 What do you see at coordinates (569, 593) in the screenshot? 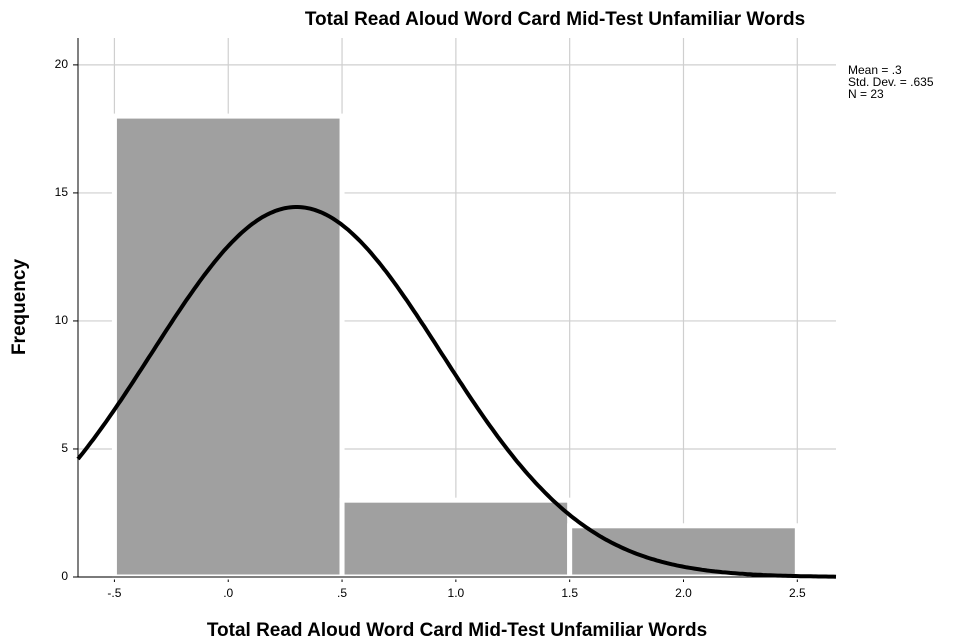
I see `x-tick-label: 1.5` at bounding box center [569, 593].